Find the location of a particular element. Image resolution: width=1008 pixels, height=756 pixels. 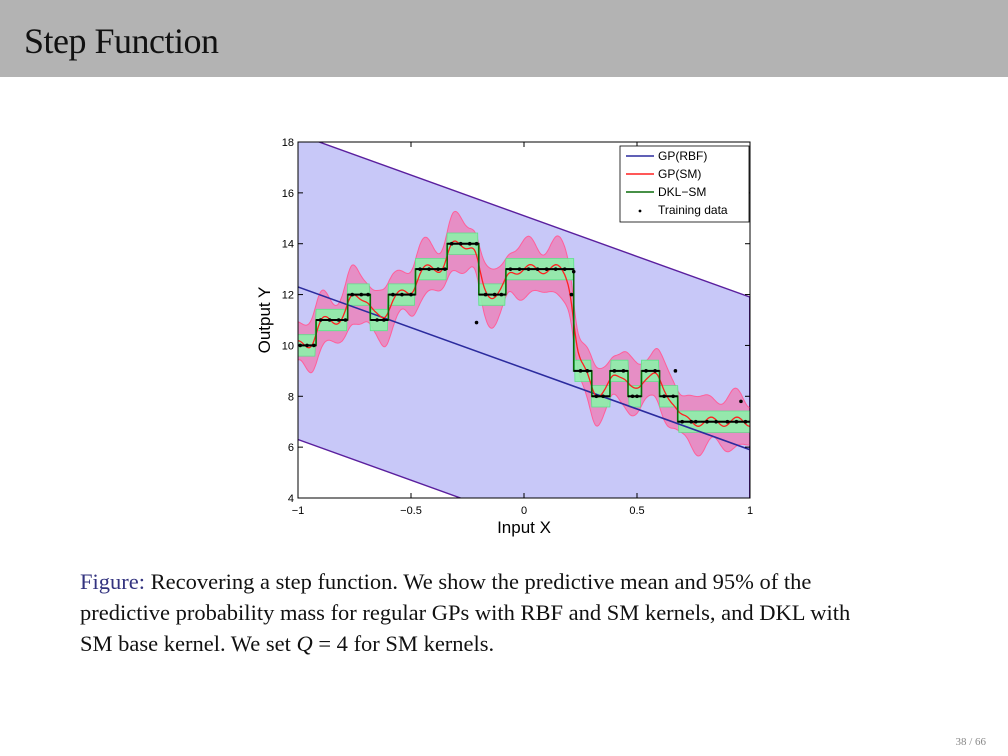

caption-line-3-pre: SM base kernel. We set is located at coordinates (185, 643).